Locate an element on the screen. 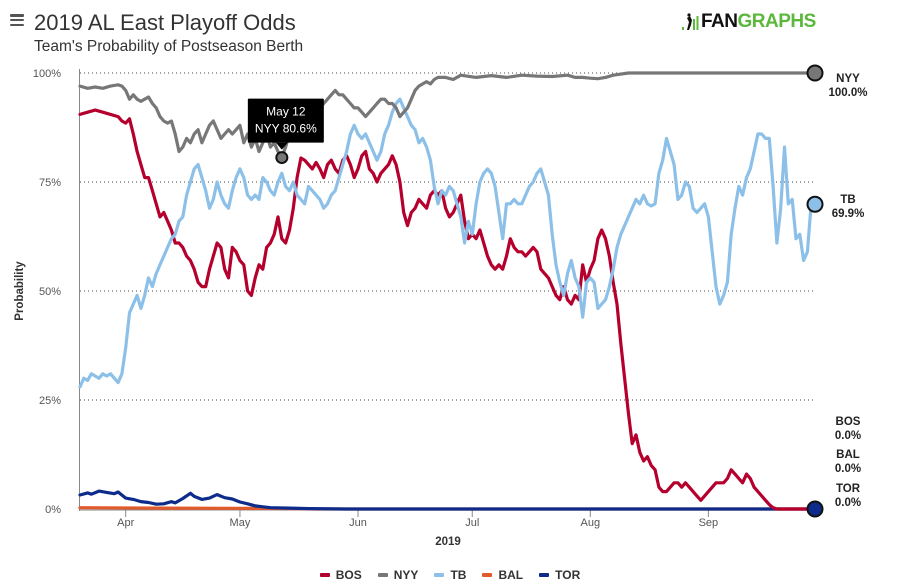 The image size is (900, 585). x-tick-label: May is located at coordinates (240, 523).